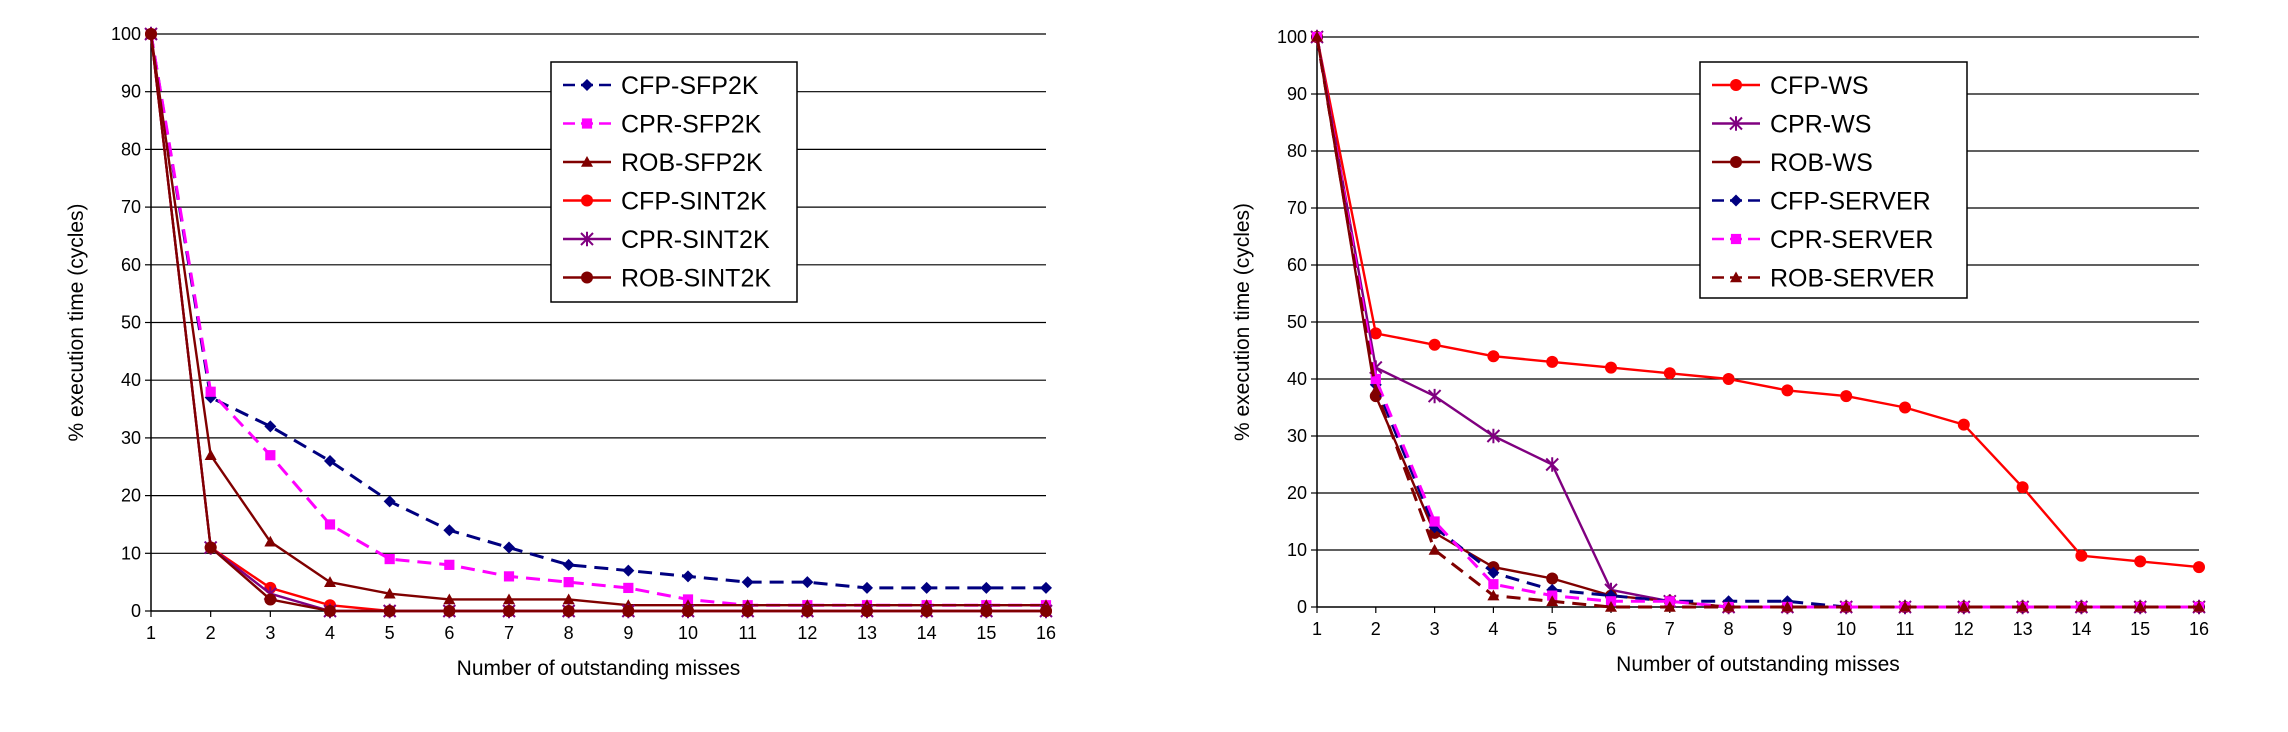 Image resolution: width=2288 pixels, height=732 pixels. I want to click on x-tick-label: 16, so click(1046, 633).